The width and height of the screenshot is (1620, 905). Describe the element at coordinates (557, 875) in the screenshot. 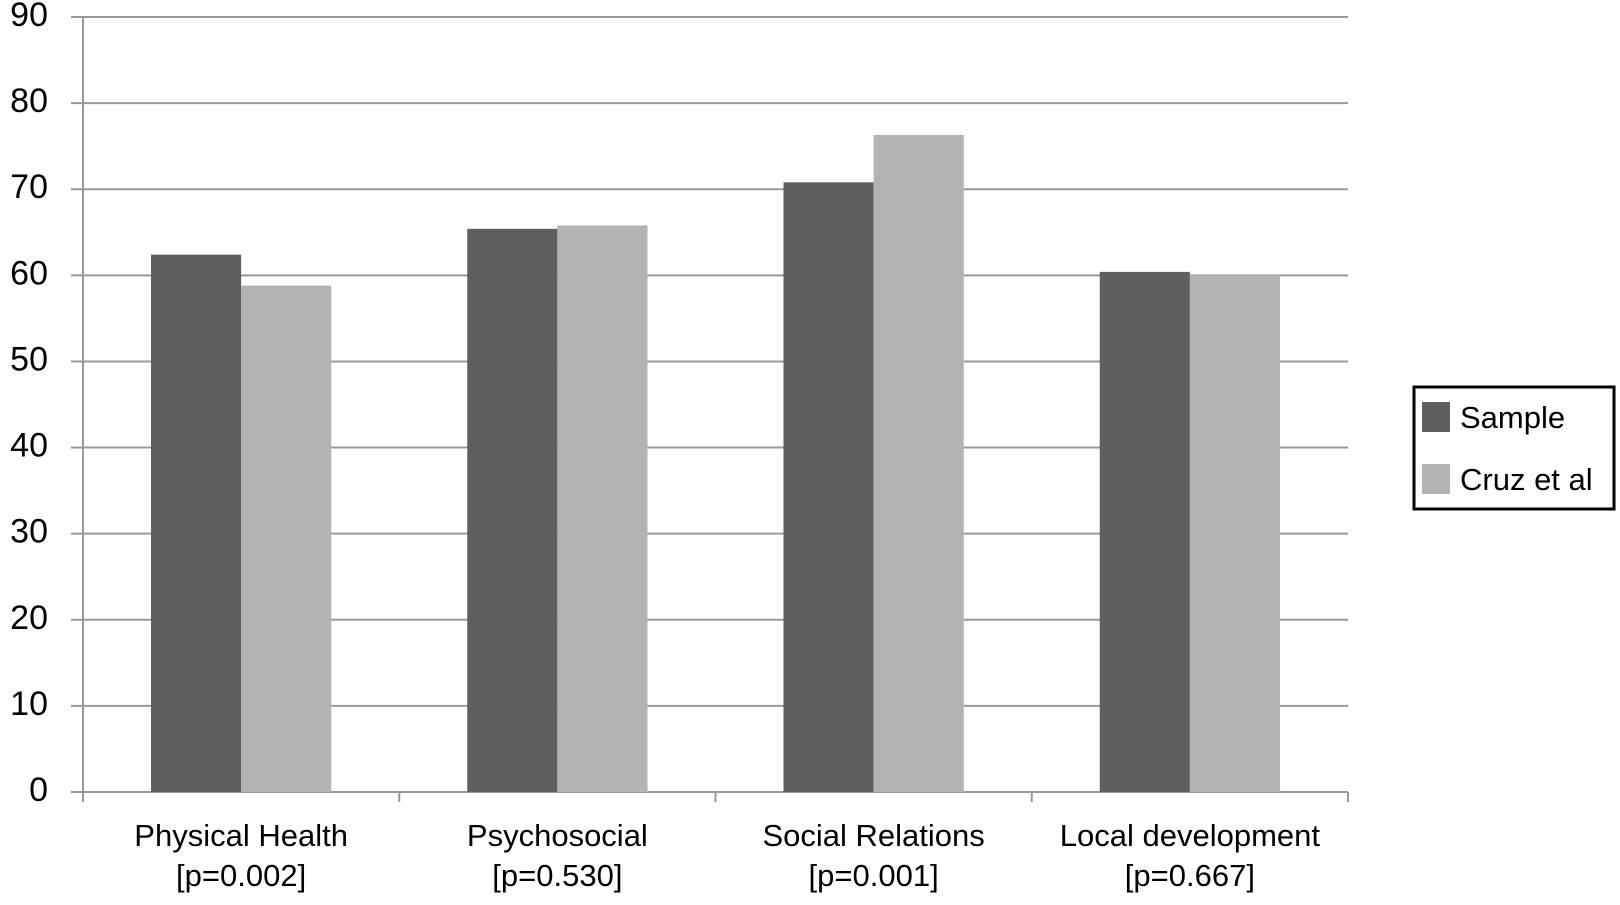

I see `x-tick-label: [p=0.530]` at that location.